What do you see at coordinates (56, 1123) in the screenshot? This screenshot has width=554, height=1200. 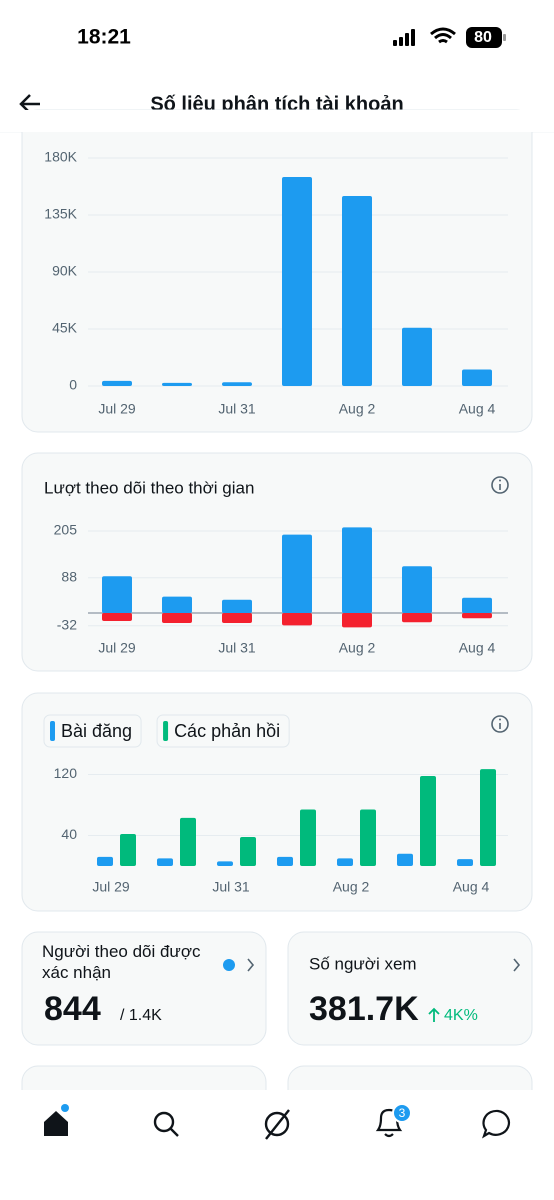 I see `nav-home` at bounding box center [56, 1123].